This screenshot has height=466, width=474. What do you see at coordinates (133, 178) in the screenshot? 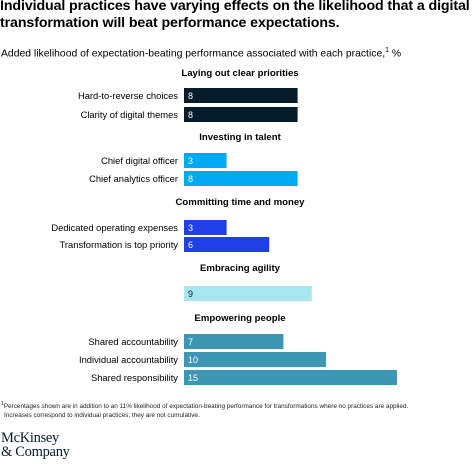
I see `bar-category-label: Chief analytics officer` at bounding box center [133, 178].